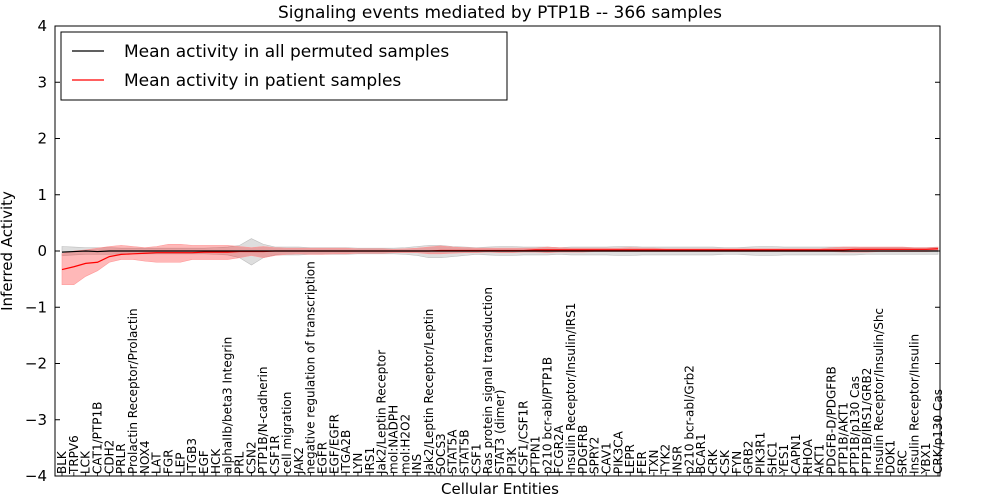  What do you see at coordinates (287, 433) in the screenshot?
I see `x-tick-label: cell migration` at bounding box center [287, 433].